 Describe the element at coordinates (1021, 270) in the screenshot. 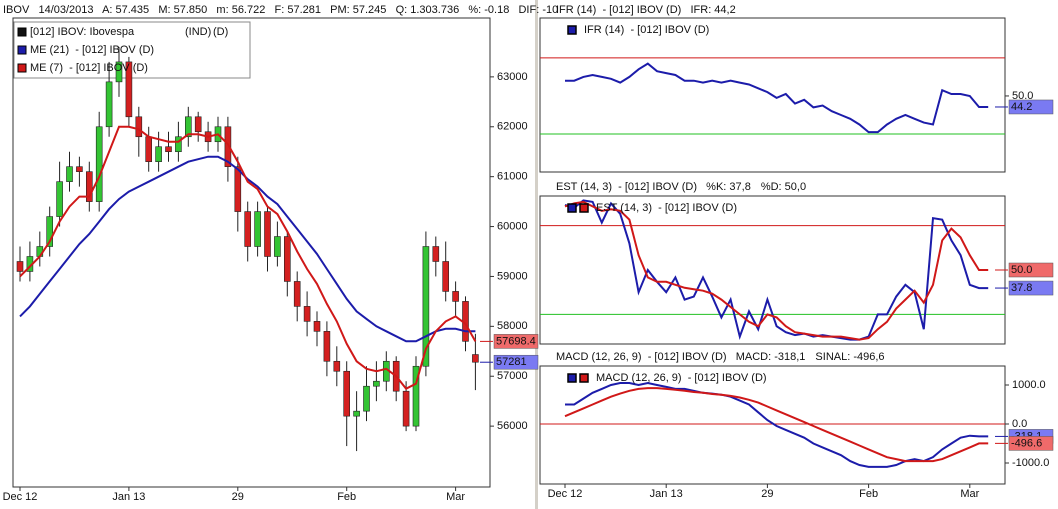

I see `marker-label: 50.0` at that location.